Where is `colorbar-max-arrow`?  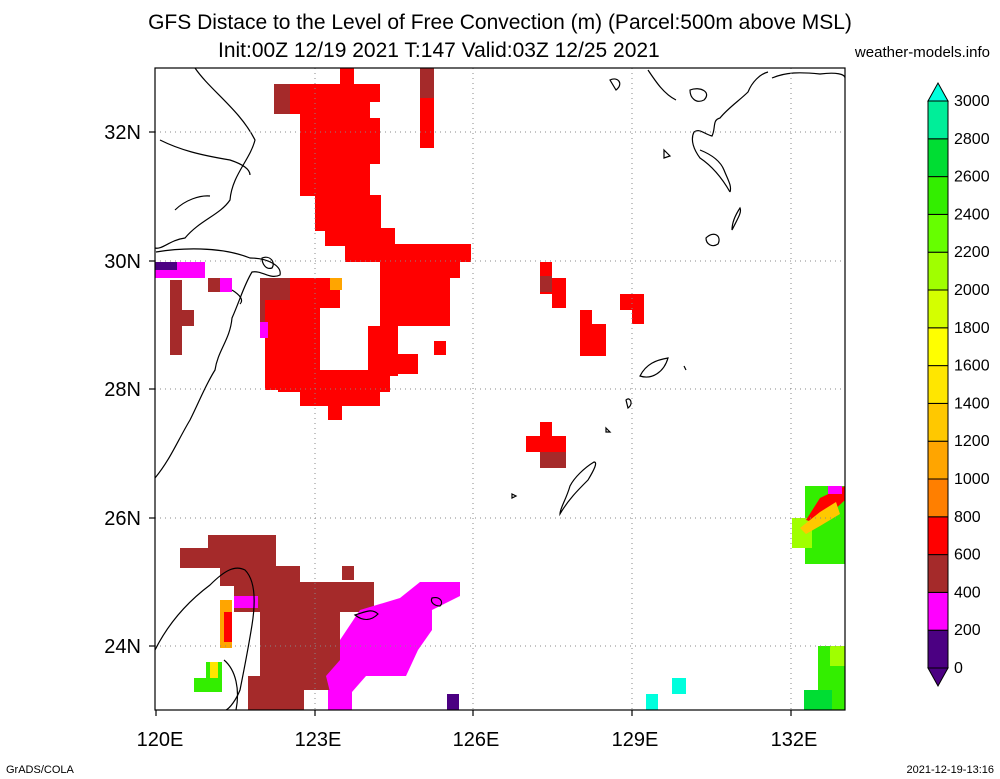 colorbar-max-arrow is located at coordinates (938, 91).